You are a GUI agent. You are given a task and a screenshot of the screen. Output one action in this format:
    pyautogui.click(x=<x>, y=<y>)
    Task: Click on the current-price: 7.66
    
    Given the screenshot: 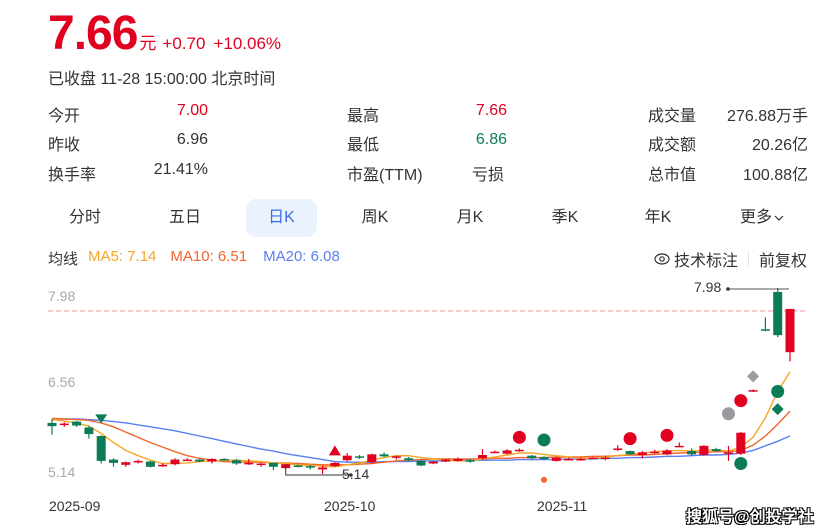 What is the action you would take?
    pyautogui.click(x=93, y=33)
    